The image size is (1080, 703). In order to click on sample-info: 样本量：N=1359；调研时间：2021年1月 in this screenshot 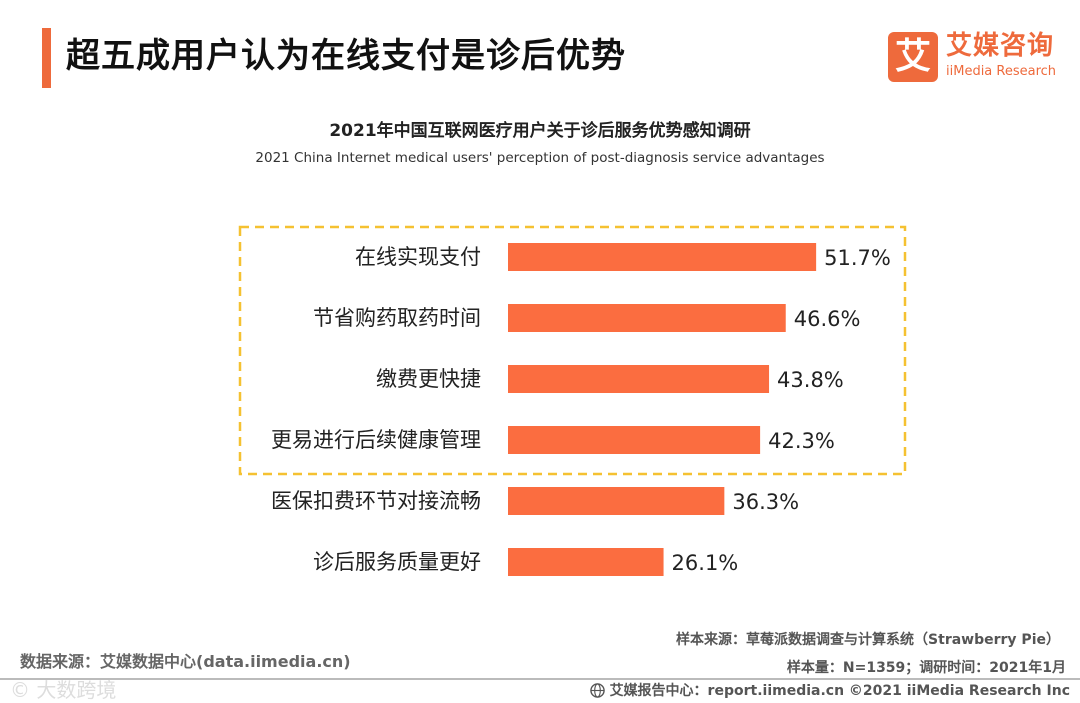, I will do `click(926, 668)`.